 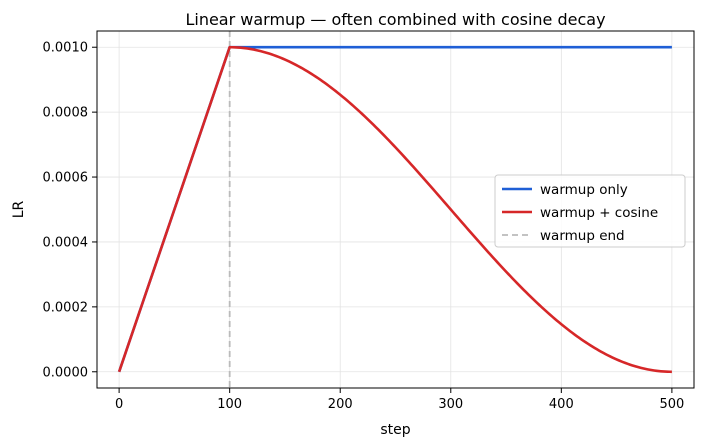 What do you see at coordinates (229, 404) in the screenshot?
I see `x-tick-label: 100` at bounding box center [229, 404].